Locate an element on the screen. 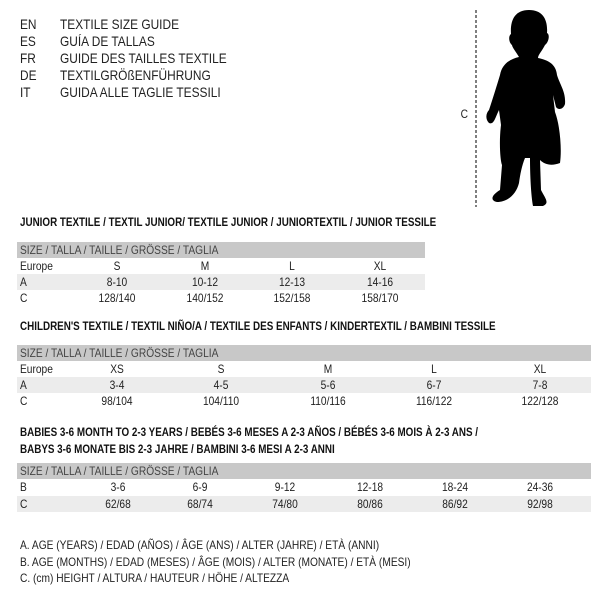  table-cell: 68/74 is located at coordinates (200, 504).